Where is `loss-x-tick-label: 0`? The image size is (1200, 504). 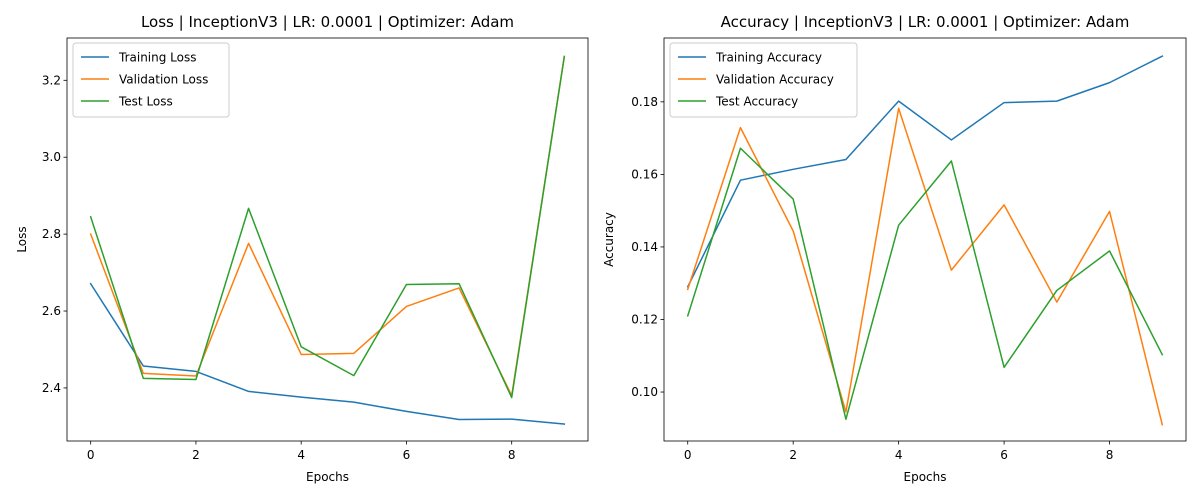
loss-x-tick-label: 0 is located at coordinates (91, 455).